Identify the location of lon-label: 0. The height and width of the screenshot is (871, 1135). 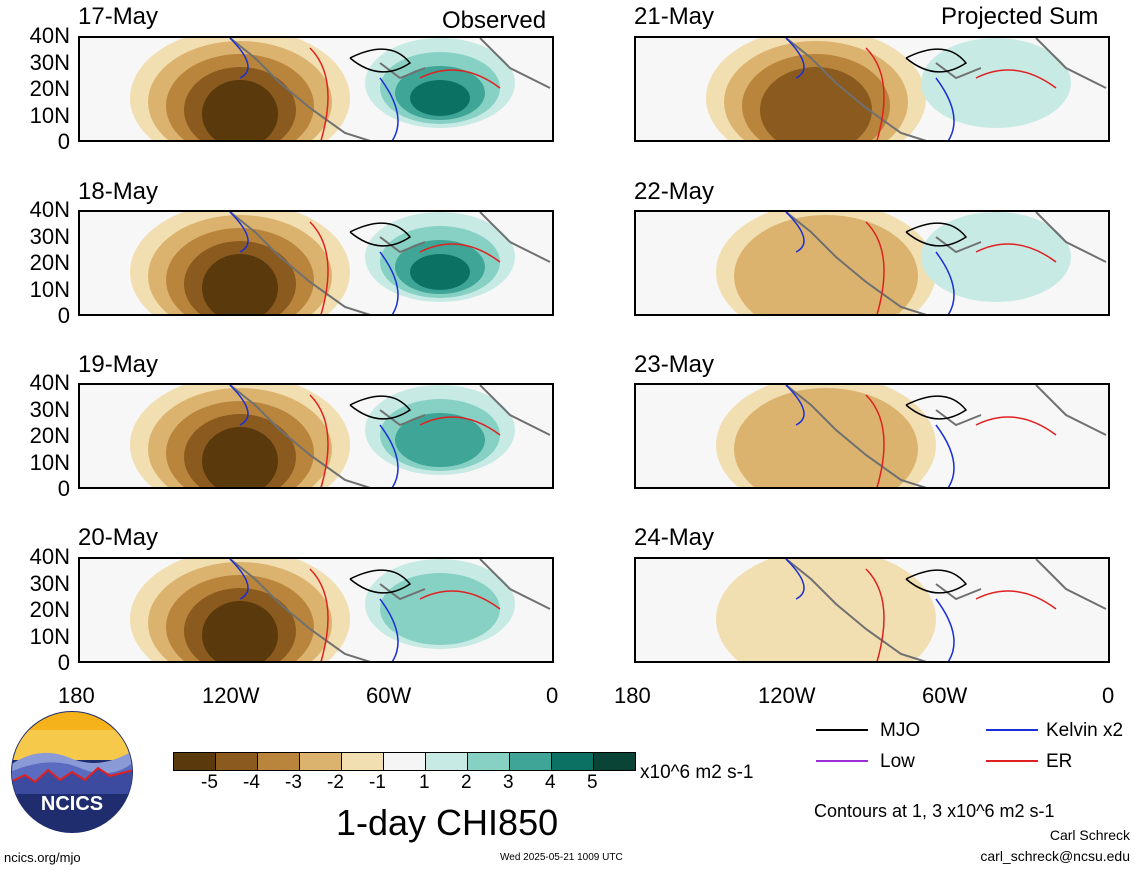
(552, 695).